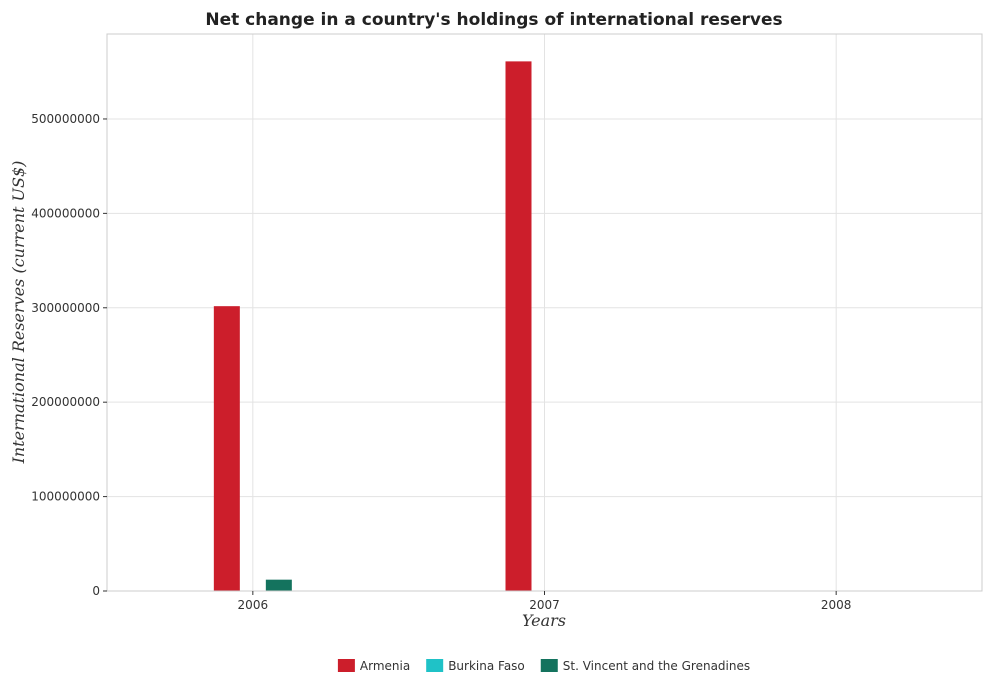 Image resolution: width=988 pixels, height=700 pixels. What do you see at coordinates (65, 119) in the screenshot?
I see `y-tick-label: 500000000` at bounding box center [65, 119].